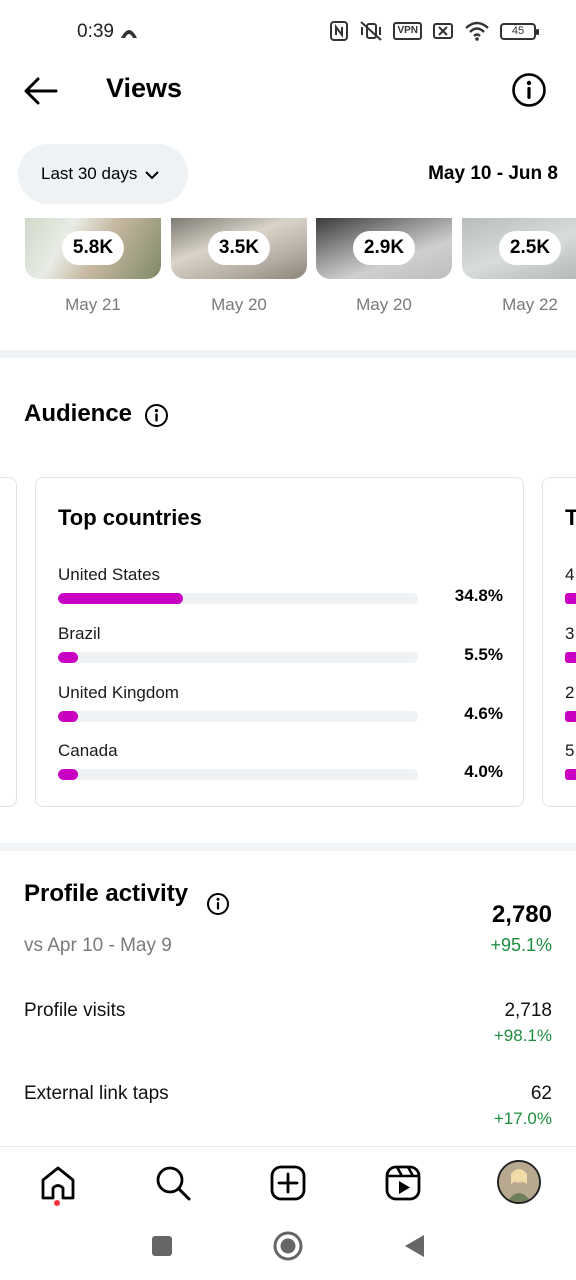  Describe the element at coordinates (371, 31) in the screenshot. I see `vibrate-mute-icon` at that location.